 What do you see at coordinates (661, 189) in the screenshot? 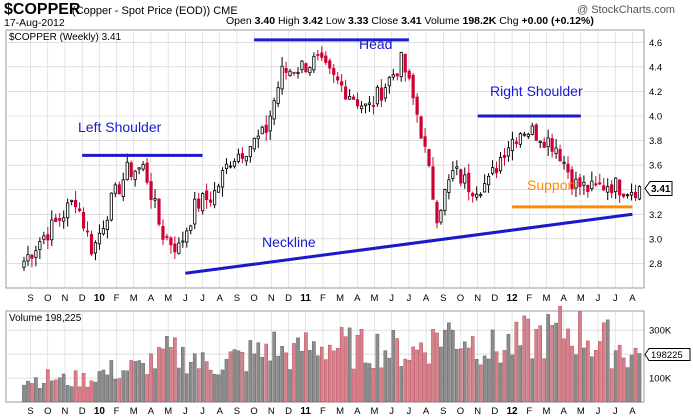
I see `last-price-value: 3.41` at bounding box center [661, 189].